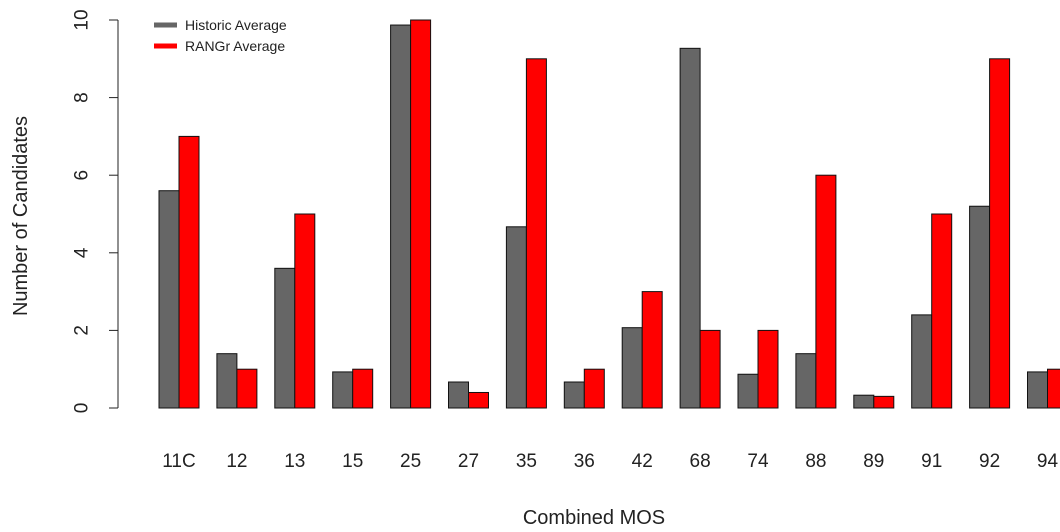  Describe the element at coordinates (1048, 461) in the screenshot. I see `x-tick-label: 94` at that location.